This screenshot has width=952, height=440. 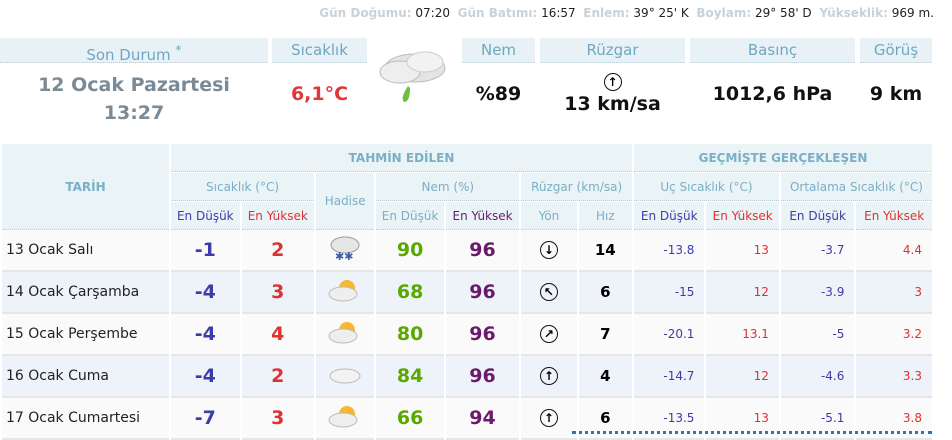 What do you see at coordinates (752, 435) in the screenshot?
I see `footer-links` at bounding box center [752, 435].